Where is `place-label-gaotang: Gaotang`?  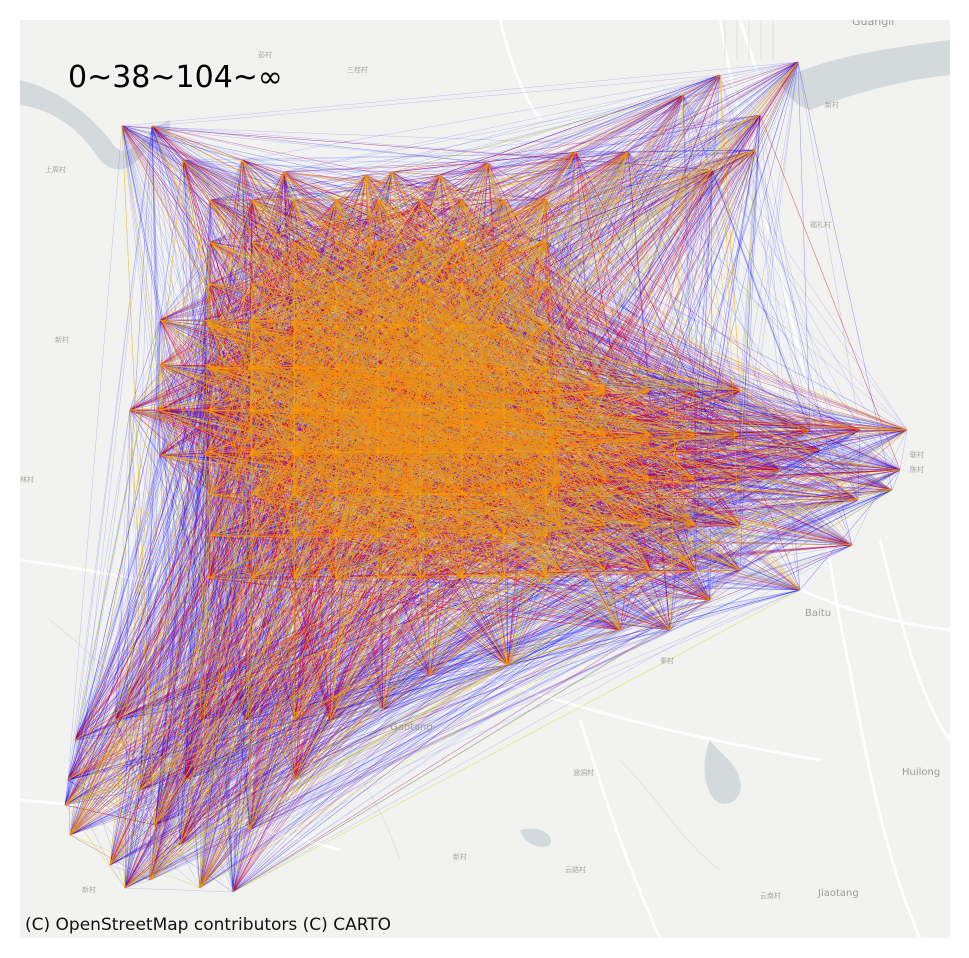
place-label-gaotang: Gaotang is located at coordinates (411, 727).